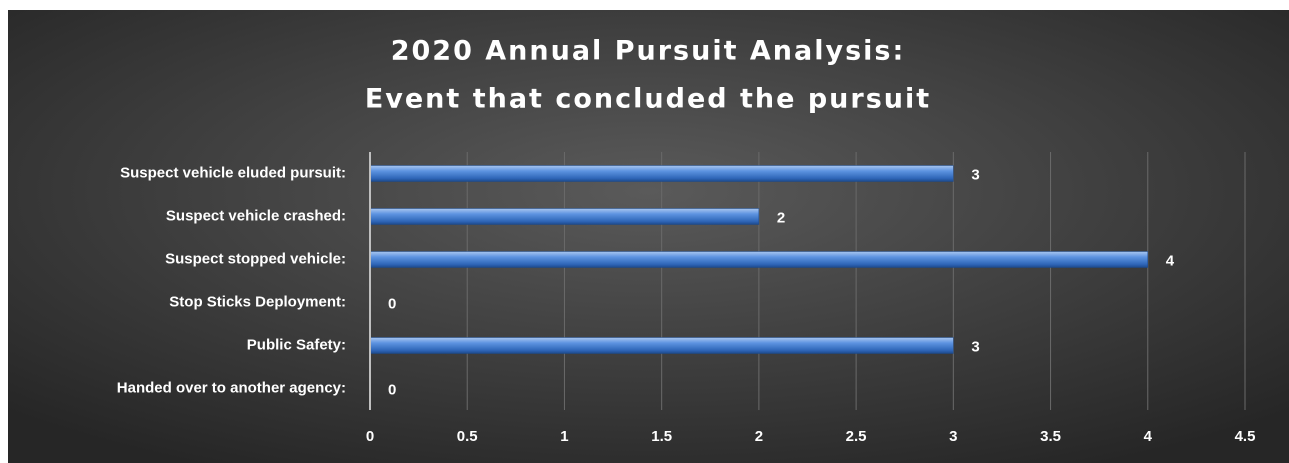  I want to click on chart-title: Event that concluded the pursuit, so click(648, 99).